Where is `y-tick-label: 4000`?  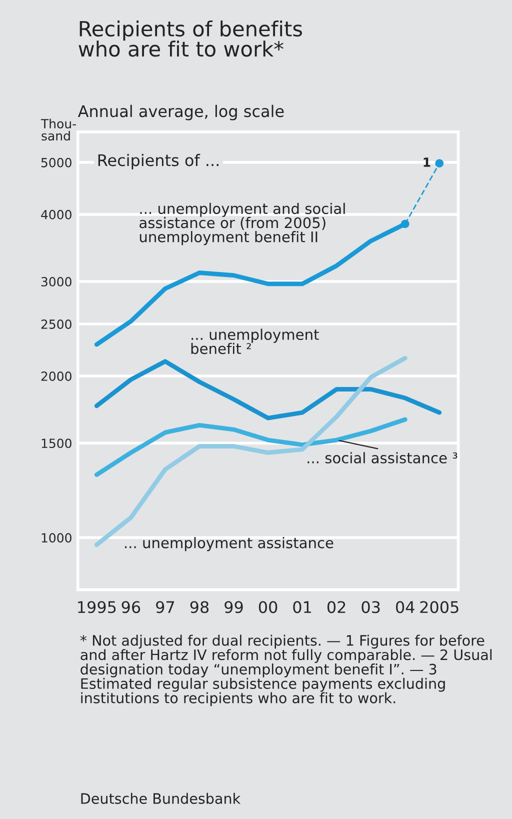
y-tick-label: 4000 is located at coordinates (56, 215).